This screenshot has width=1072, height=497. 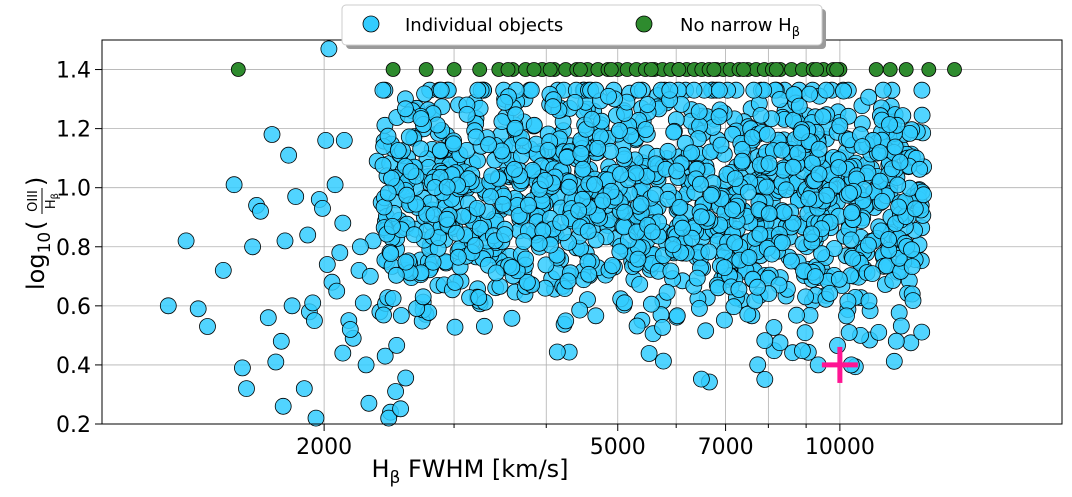 I want to click on y-tick-label: 1.0, so click(x=73, y=189).